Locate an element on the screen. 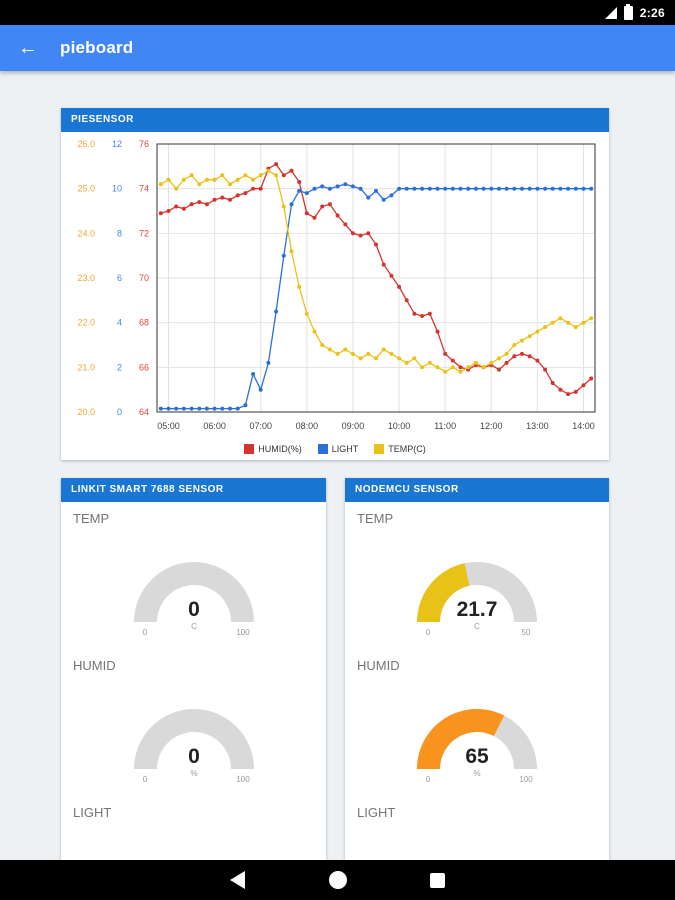  nav-home-button is located at coordinates (338, 880).